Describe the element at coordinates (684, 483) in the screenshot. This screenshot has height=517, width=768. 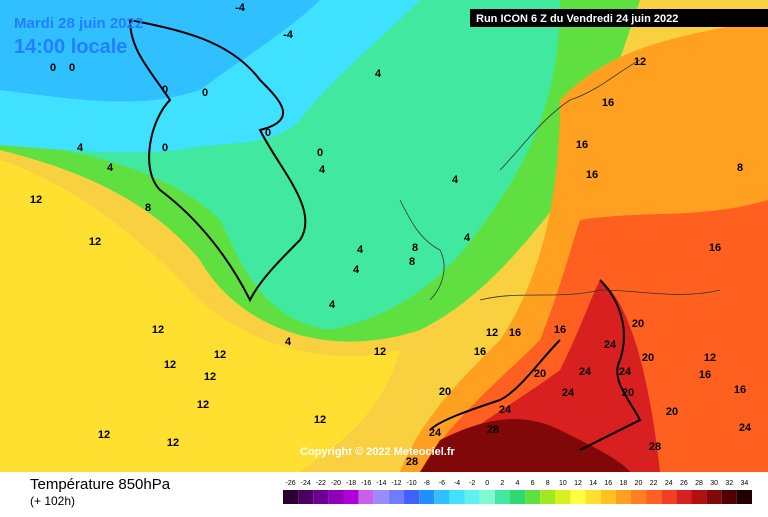
I see `legend-label: 26` at that location.